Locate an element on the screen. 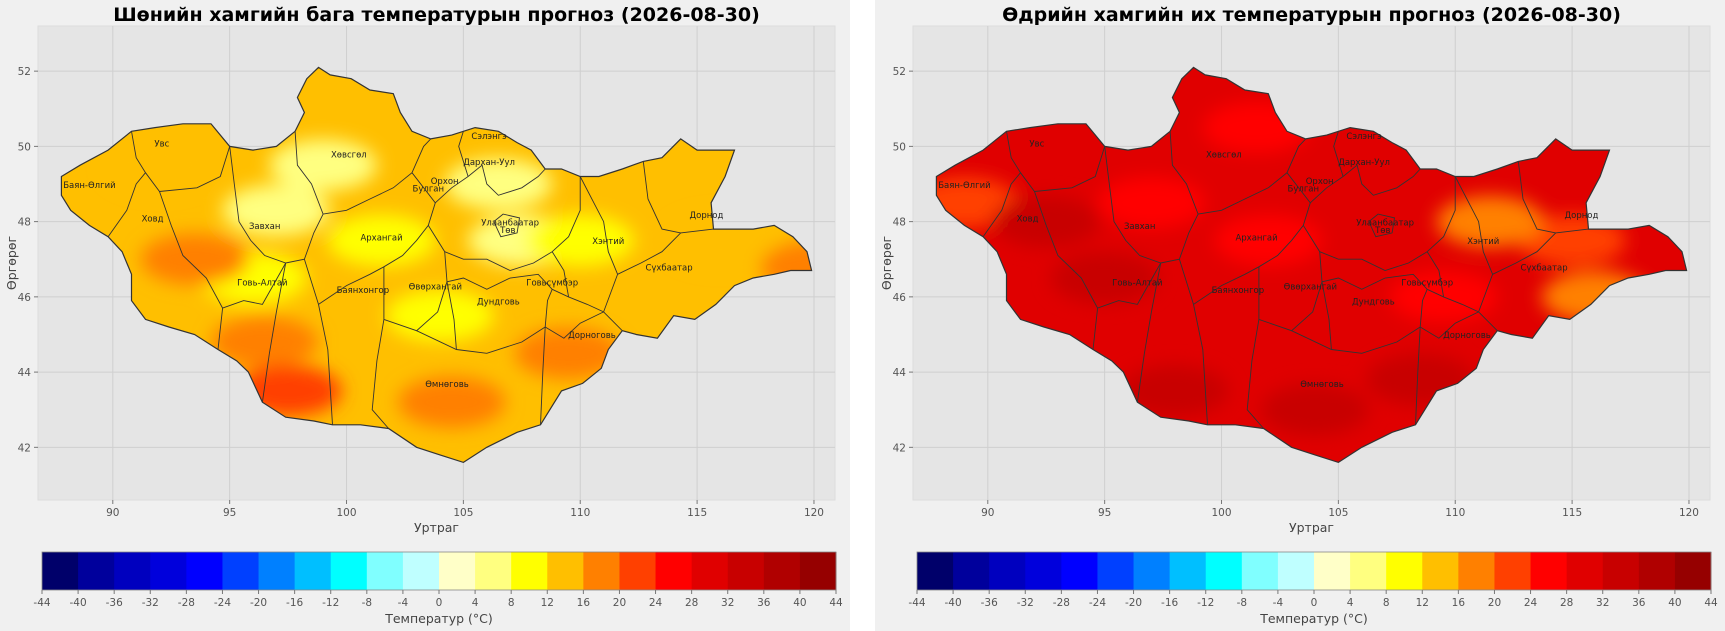 The image size is (1725, 631). region-label: Ховд is located at coordinates (153, 220).